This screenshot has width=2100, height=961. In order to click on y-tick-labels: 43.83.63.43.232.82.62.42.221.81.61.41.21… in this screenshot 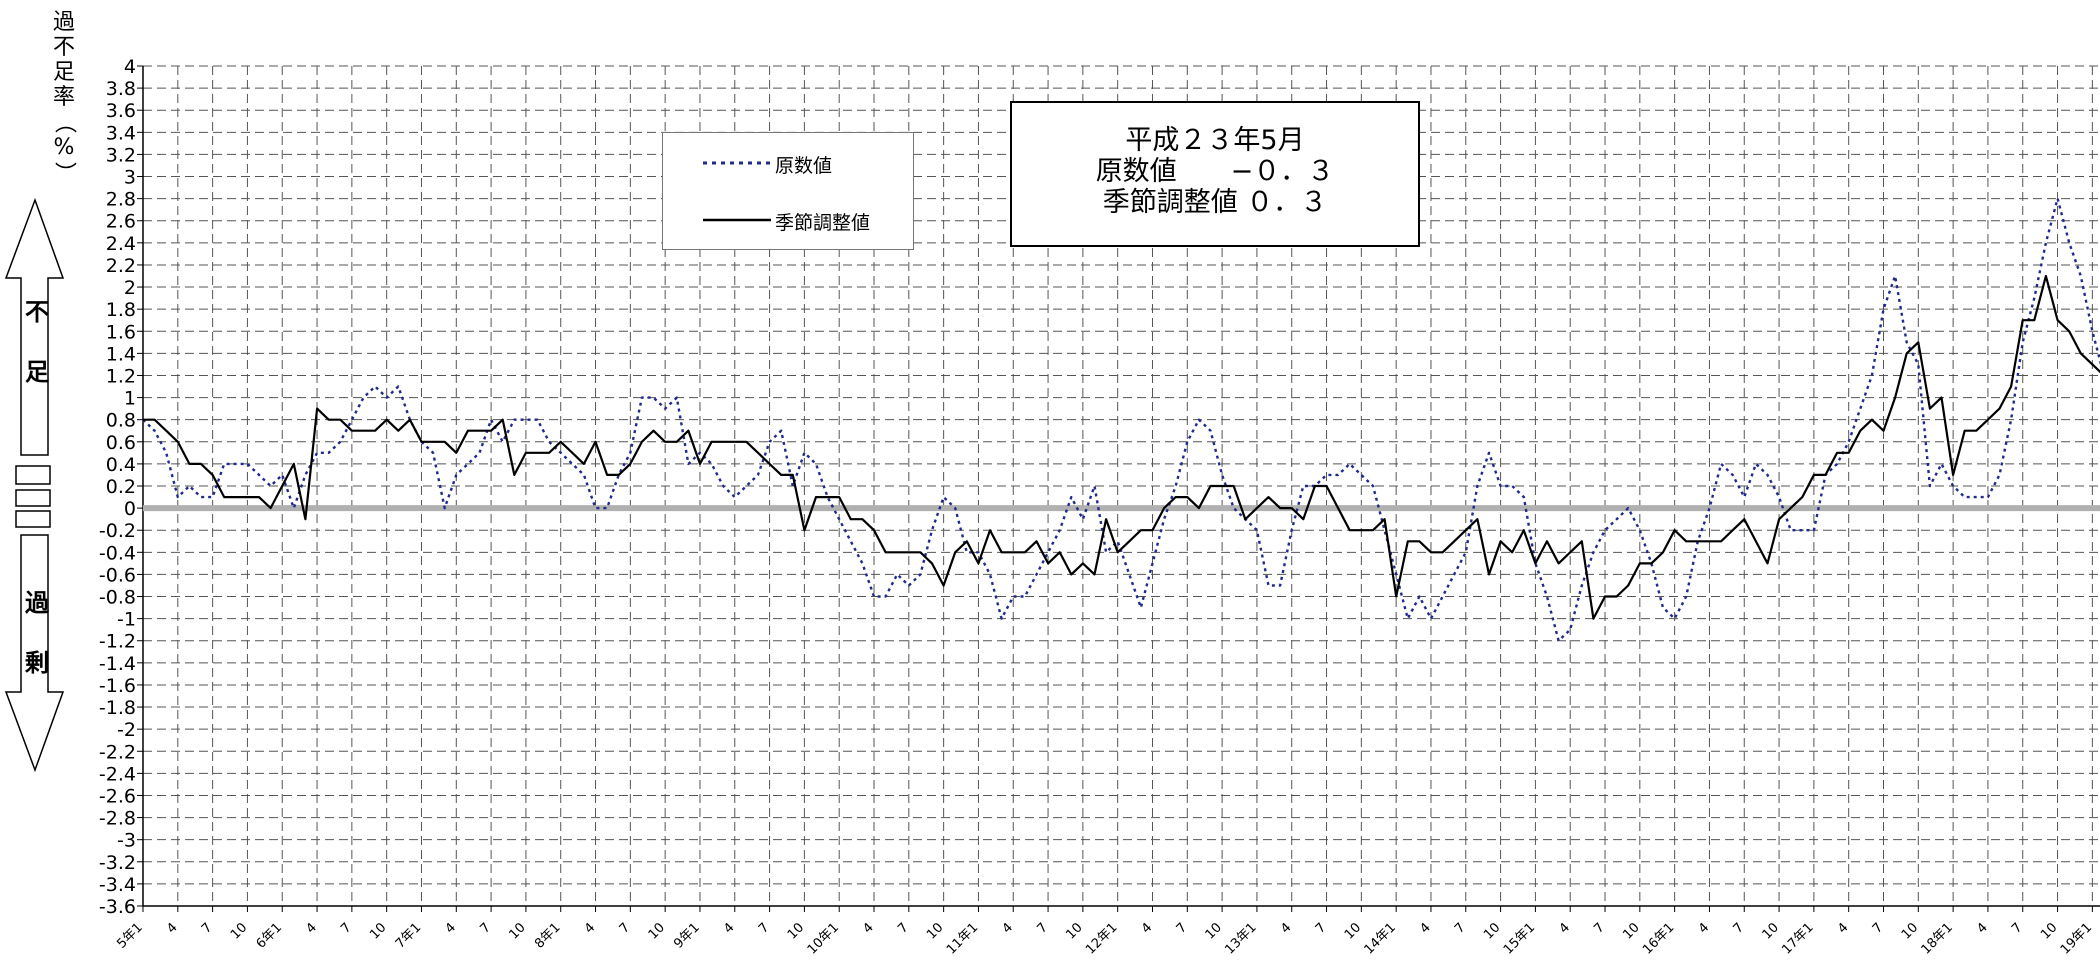, I will do `click(117, 487)`.